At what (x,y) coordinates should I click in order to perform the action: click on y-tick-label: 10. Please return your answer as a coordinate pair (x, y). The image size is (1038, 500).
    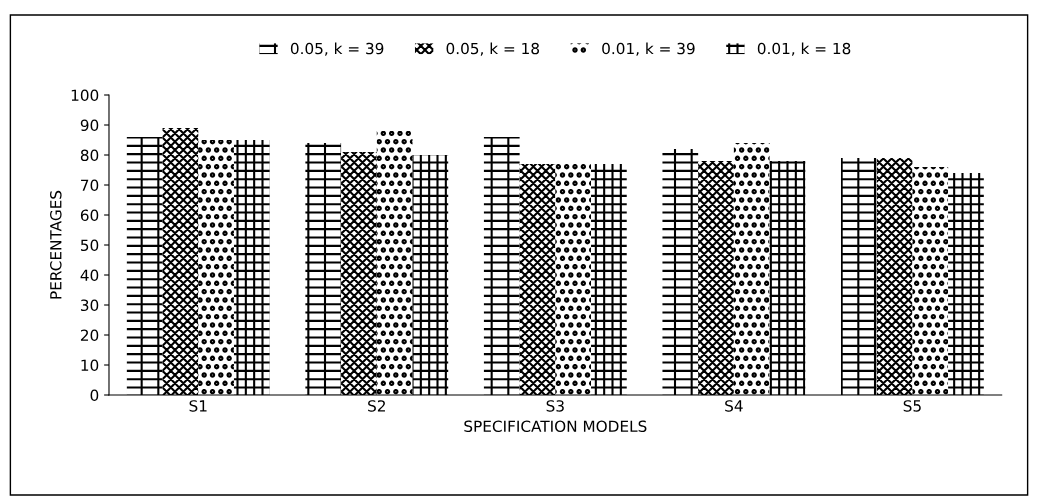
    Looking at the image, I should click on (90, 365).